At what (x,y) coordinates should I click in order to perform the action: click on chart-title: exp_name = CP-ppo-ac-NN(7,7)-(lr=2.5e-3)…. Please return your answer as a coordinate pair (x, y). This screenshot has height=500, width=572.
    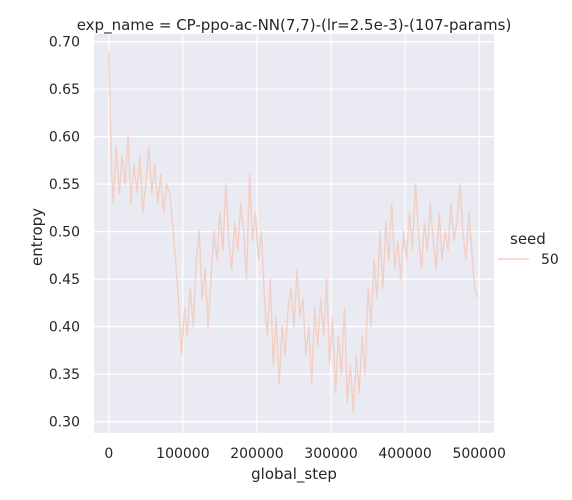
    Looking at the image, I should click on (294, 25).